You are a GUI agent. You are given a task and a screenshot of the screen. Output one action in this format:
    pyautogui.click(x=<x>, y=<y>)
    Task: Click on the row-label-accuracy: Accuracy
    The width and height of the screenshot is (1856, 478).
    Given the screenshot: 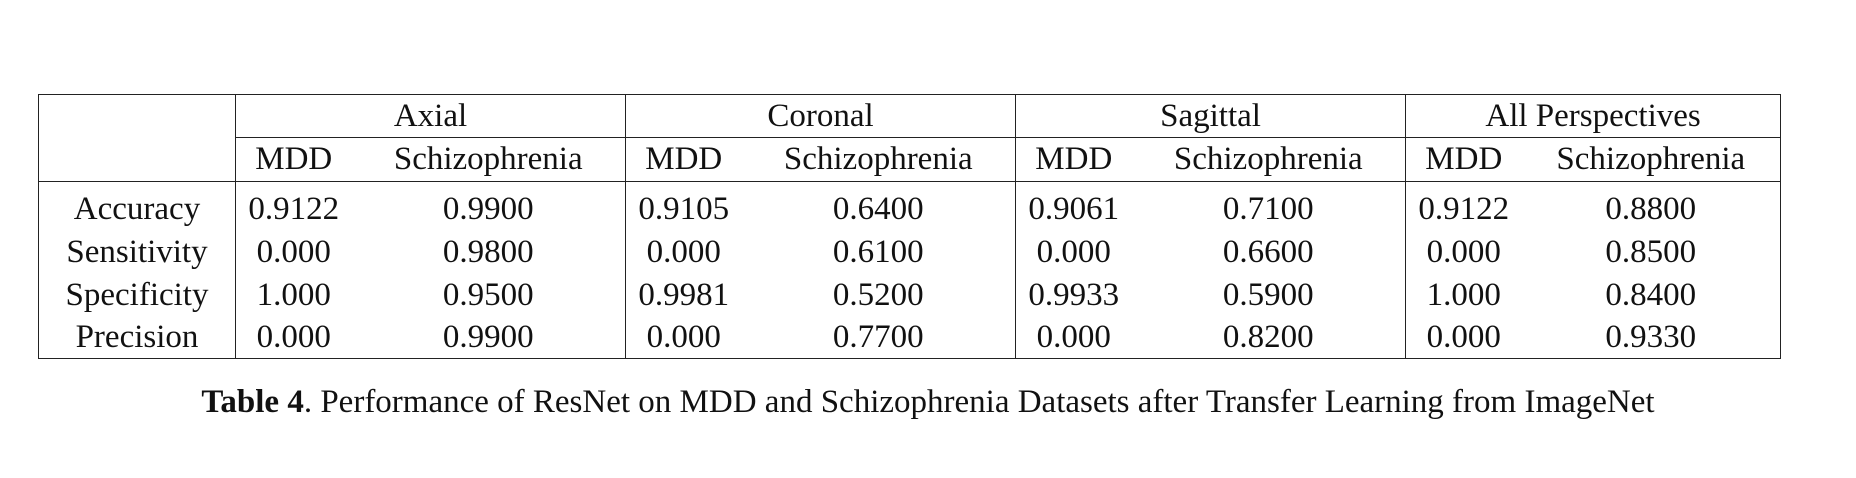 What is the action you would take?
    pyautogui.click(x=137, y=206)
    